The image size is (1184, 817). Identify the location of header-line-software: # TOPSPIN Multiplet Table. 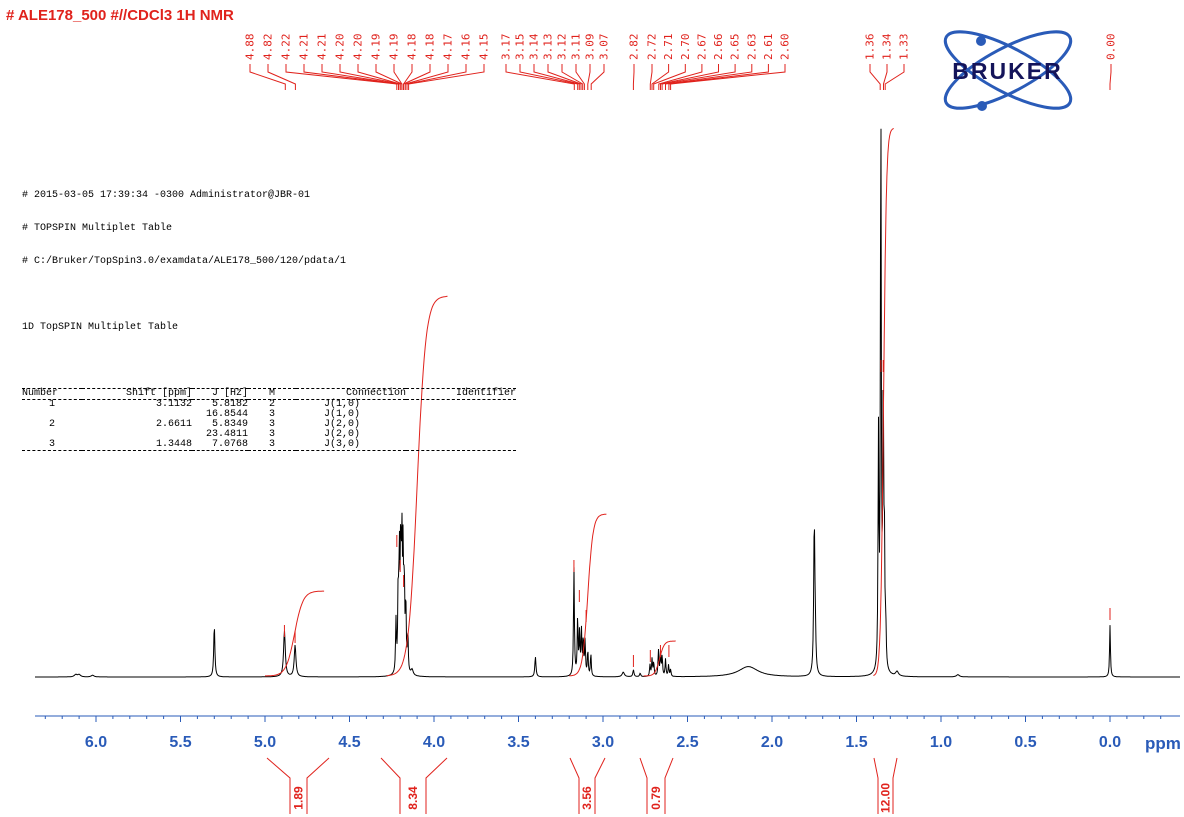
(97, 228).